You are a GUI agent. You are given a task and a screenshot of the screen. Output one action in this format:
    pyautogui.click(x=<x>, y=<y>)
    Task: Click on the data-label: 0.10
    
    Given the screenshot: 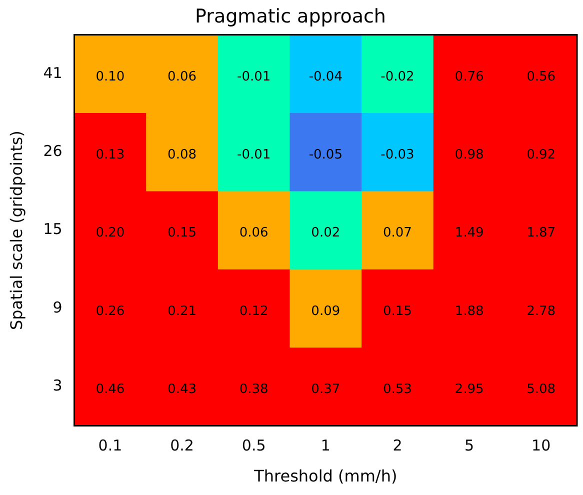 What is the action you would take?
    pyautogui.click(x=110, y=76)
    